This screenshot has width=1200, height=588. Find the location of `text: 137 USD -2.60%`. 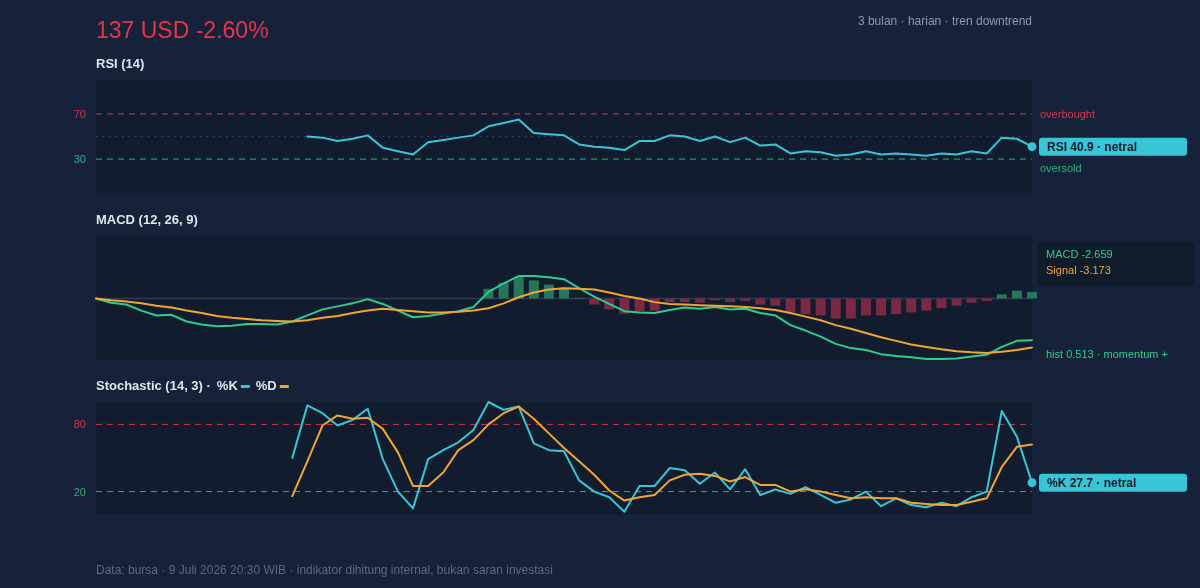

text: 137 USD -2.60% is located at coordinates (182, 30).